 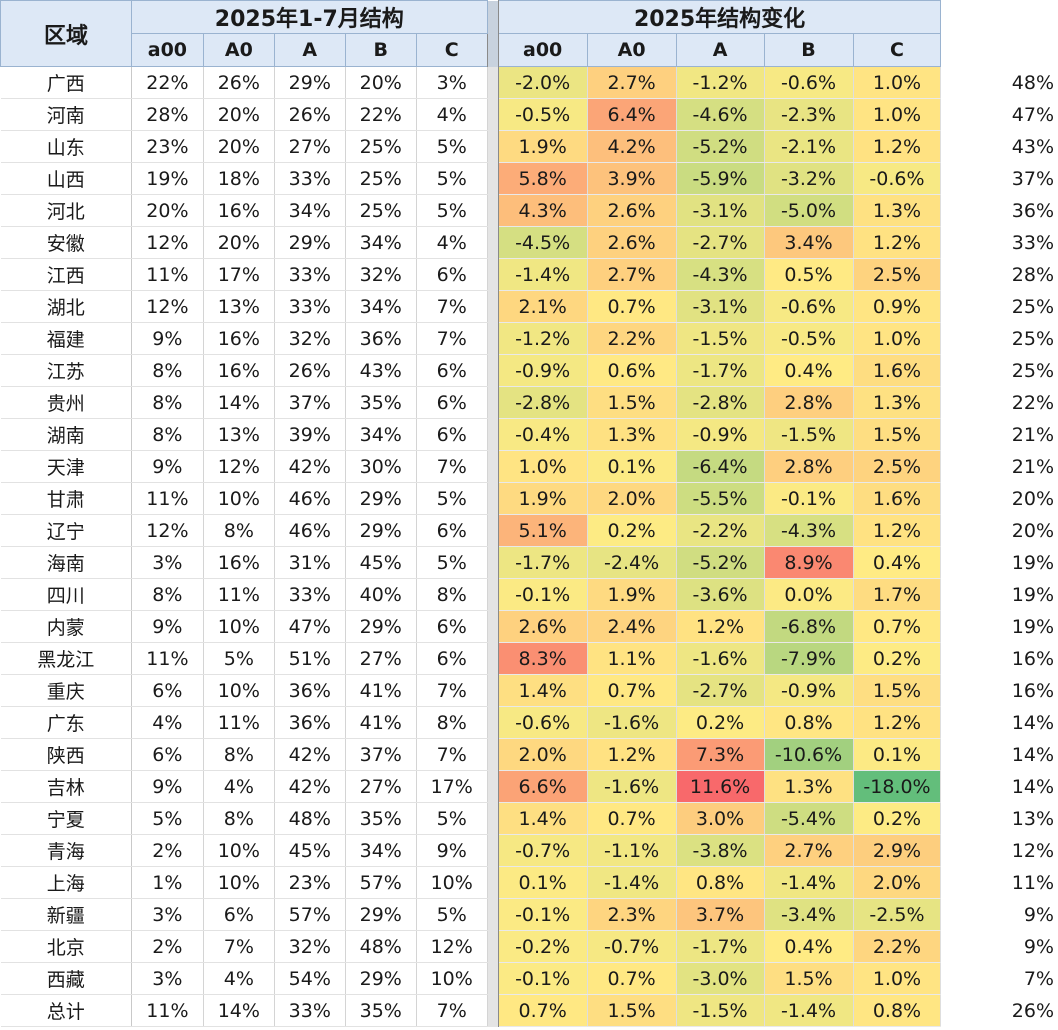 What do you see at coordinates (720, 178) in the screenshot?
I see `change-cell-A: -5.9%` at bounding box center [720, 178].